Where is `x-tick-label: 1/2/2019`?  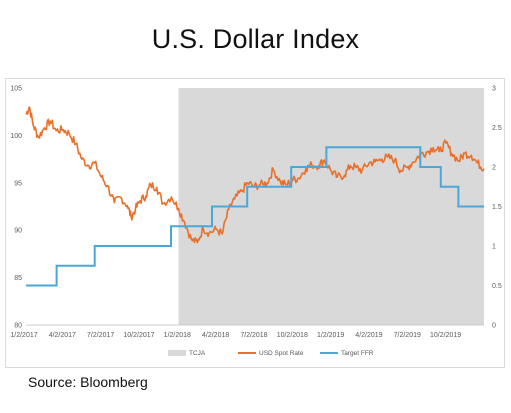
x-tick-label: 1/2/2019 is located at coordinates (330, 335).